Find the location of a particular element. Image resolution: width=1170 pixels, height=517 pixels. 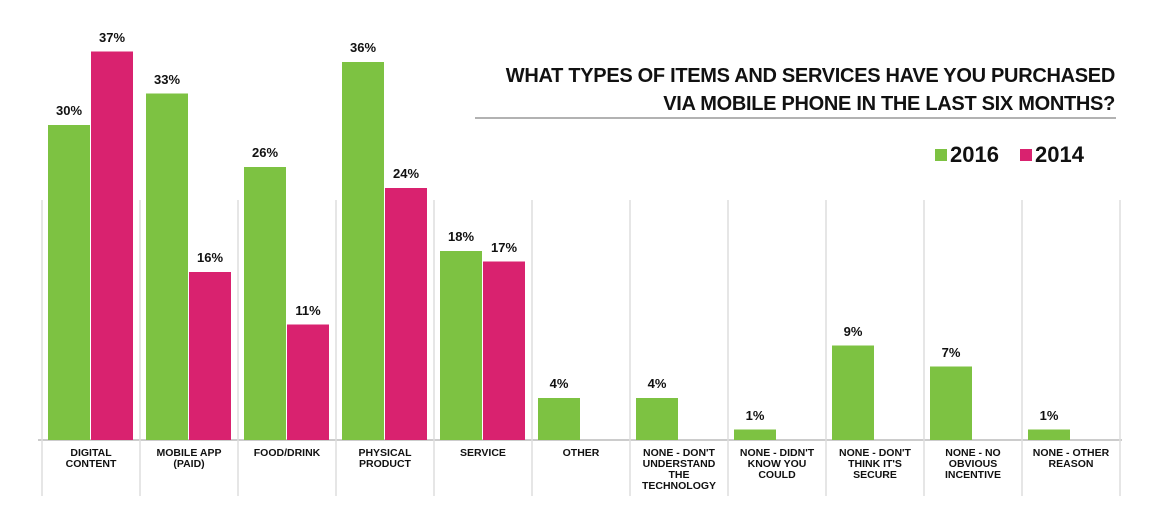

x-tick-label: MOBILE APP (PAID) is located at coordinates (189, 458).